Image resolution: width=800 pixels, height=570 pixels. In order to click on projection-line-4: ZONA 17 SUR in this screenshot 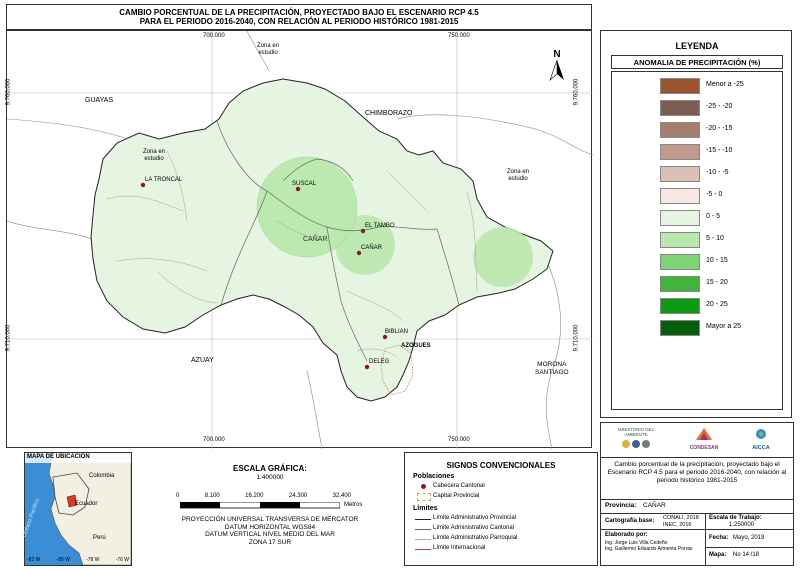, I will do `click(270, 542)`.